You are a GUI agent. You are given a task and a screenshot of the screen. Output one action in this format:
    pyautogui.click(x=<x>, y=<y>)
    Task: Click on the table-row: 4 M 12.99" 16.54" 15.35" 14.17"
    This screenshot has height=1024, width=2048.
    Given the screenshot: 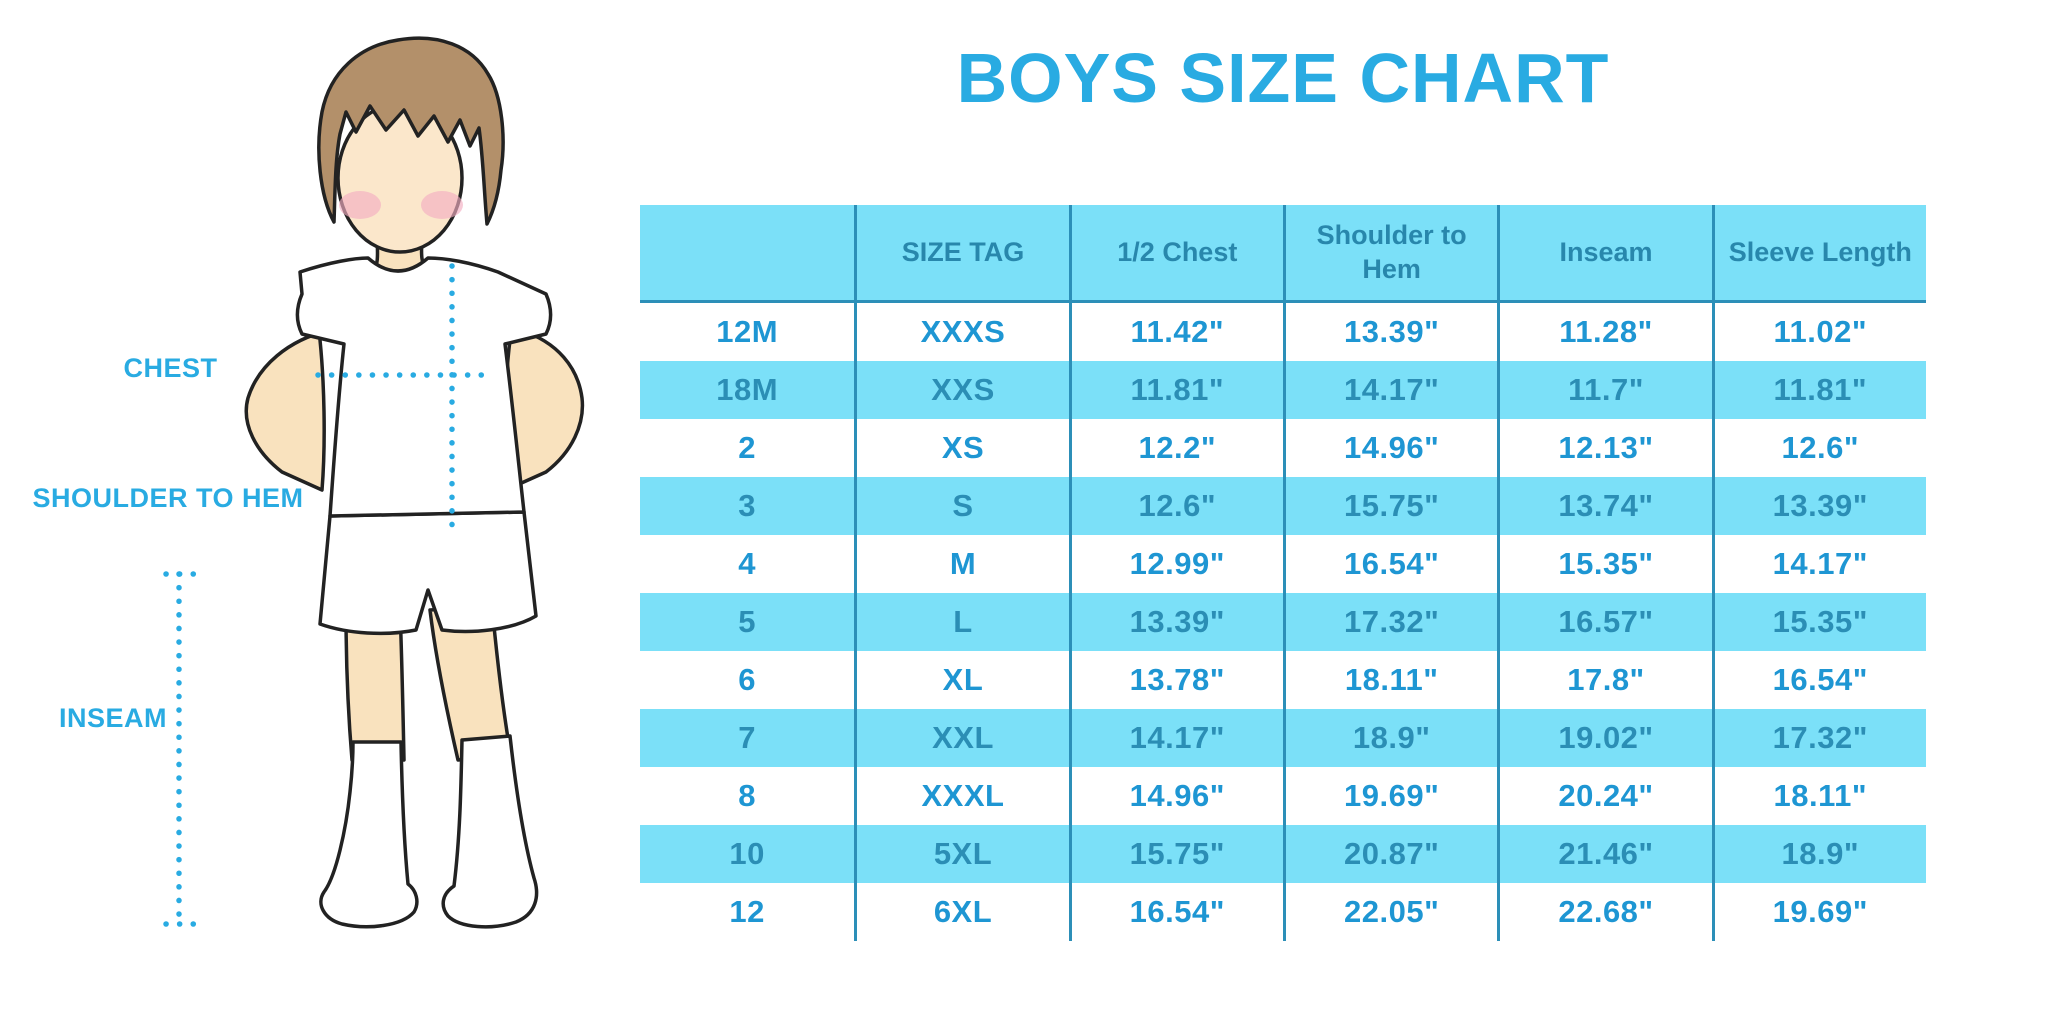 What is the action you would take?
    pyautogui.click(x=1283, y=564)
    